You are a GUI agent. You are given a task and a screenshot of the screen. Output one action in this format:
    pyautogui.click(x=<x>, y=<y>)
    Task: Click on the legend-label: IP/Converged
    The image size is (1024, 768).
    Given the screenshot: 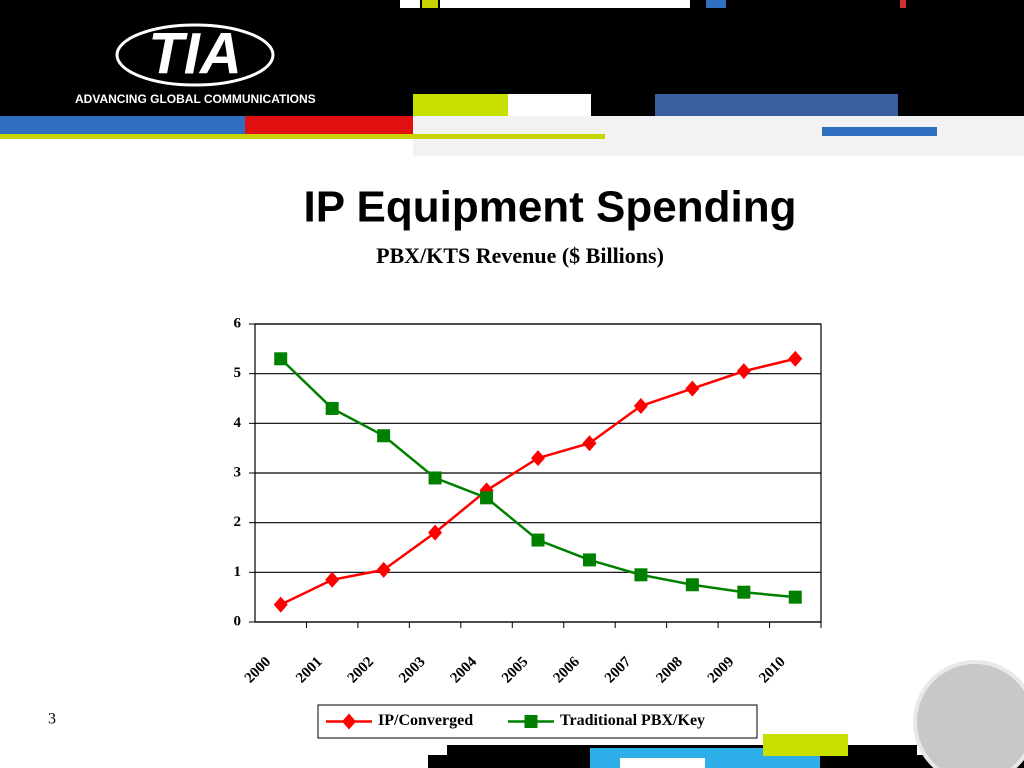 What is the action you would take?
    pyautogui.click(x=425, y=720)
    